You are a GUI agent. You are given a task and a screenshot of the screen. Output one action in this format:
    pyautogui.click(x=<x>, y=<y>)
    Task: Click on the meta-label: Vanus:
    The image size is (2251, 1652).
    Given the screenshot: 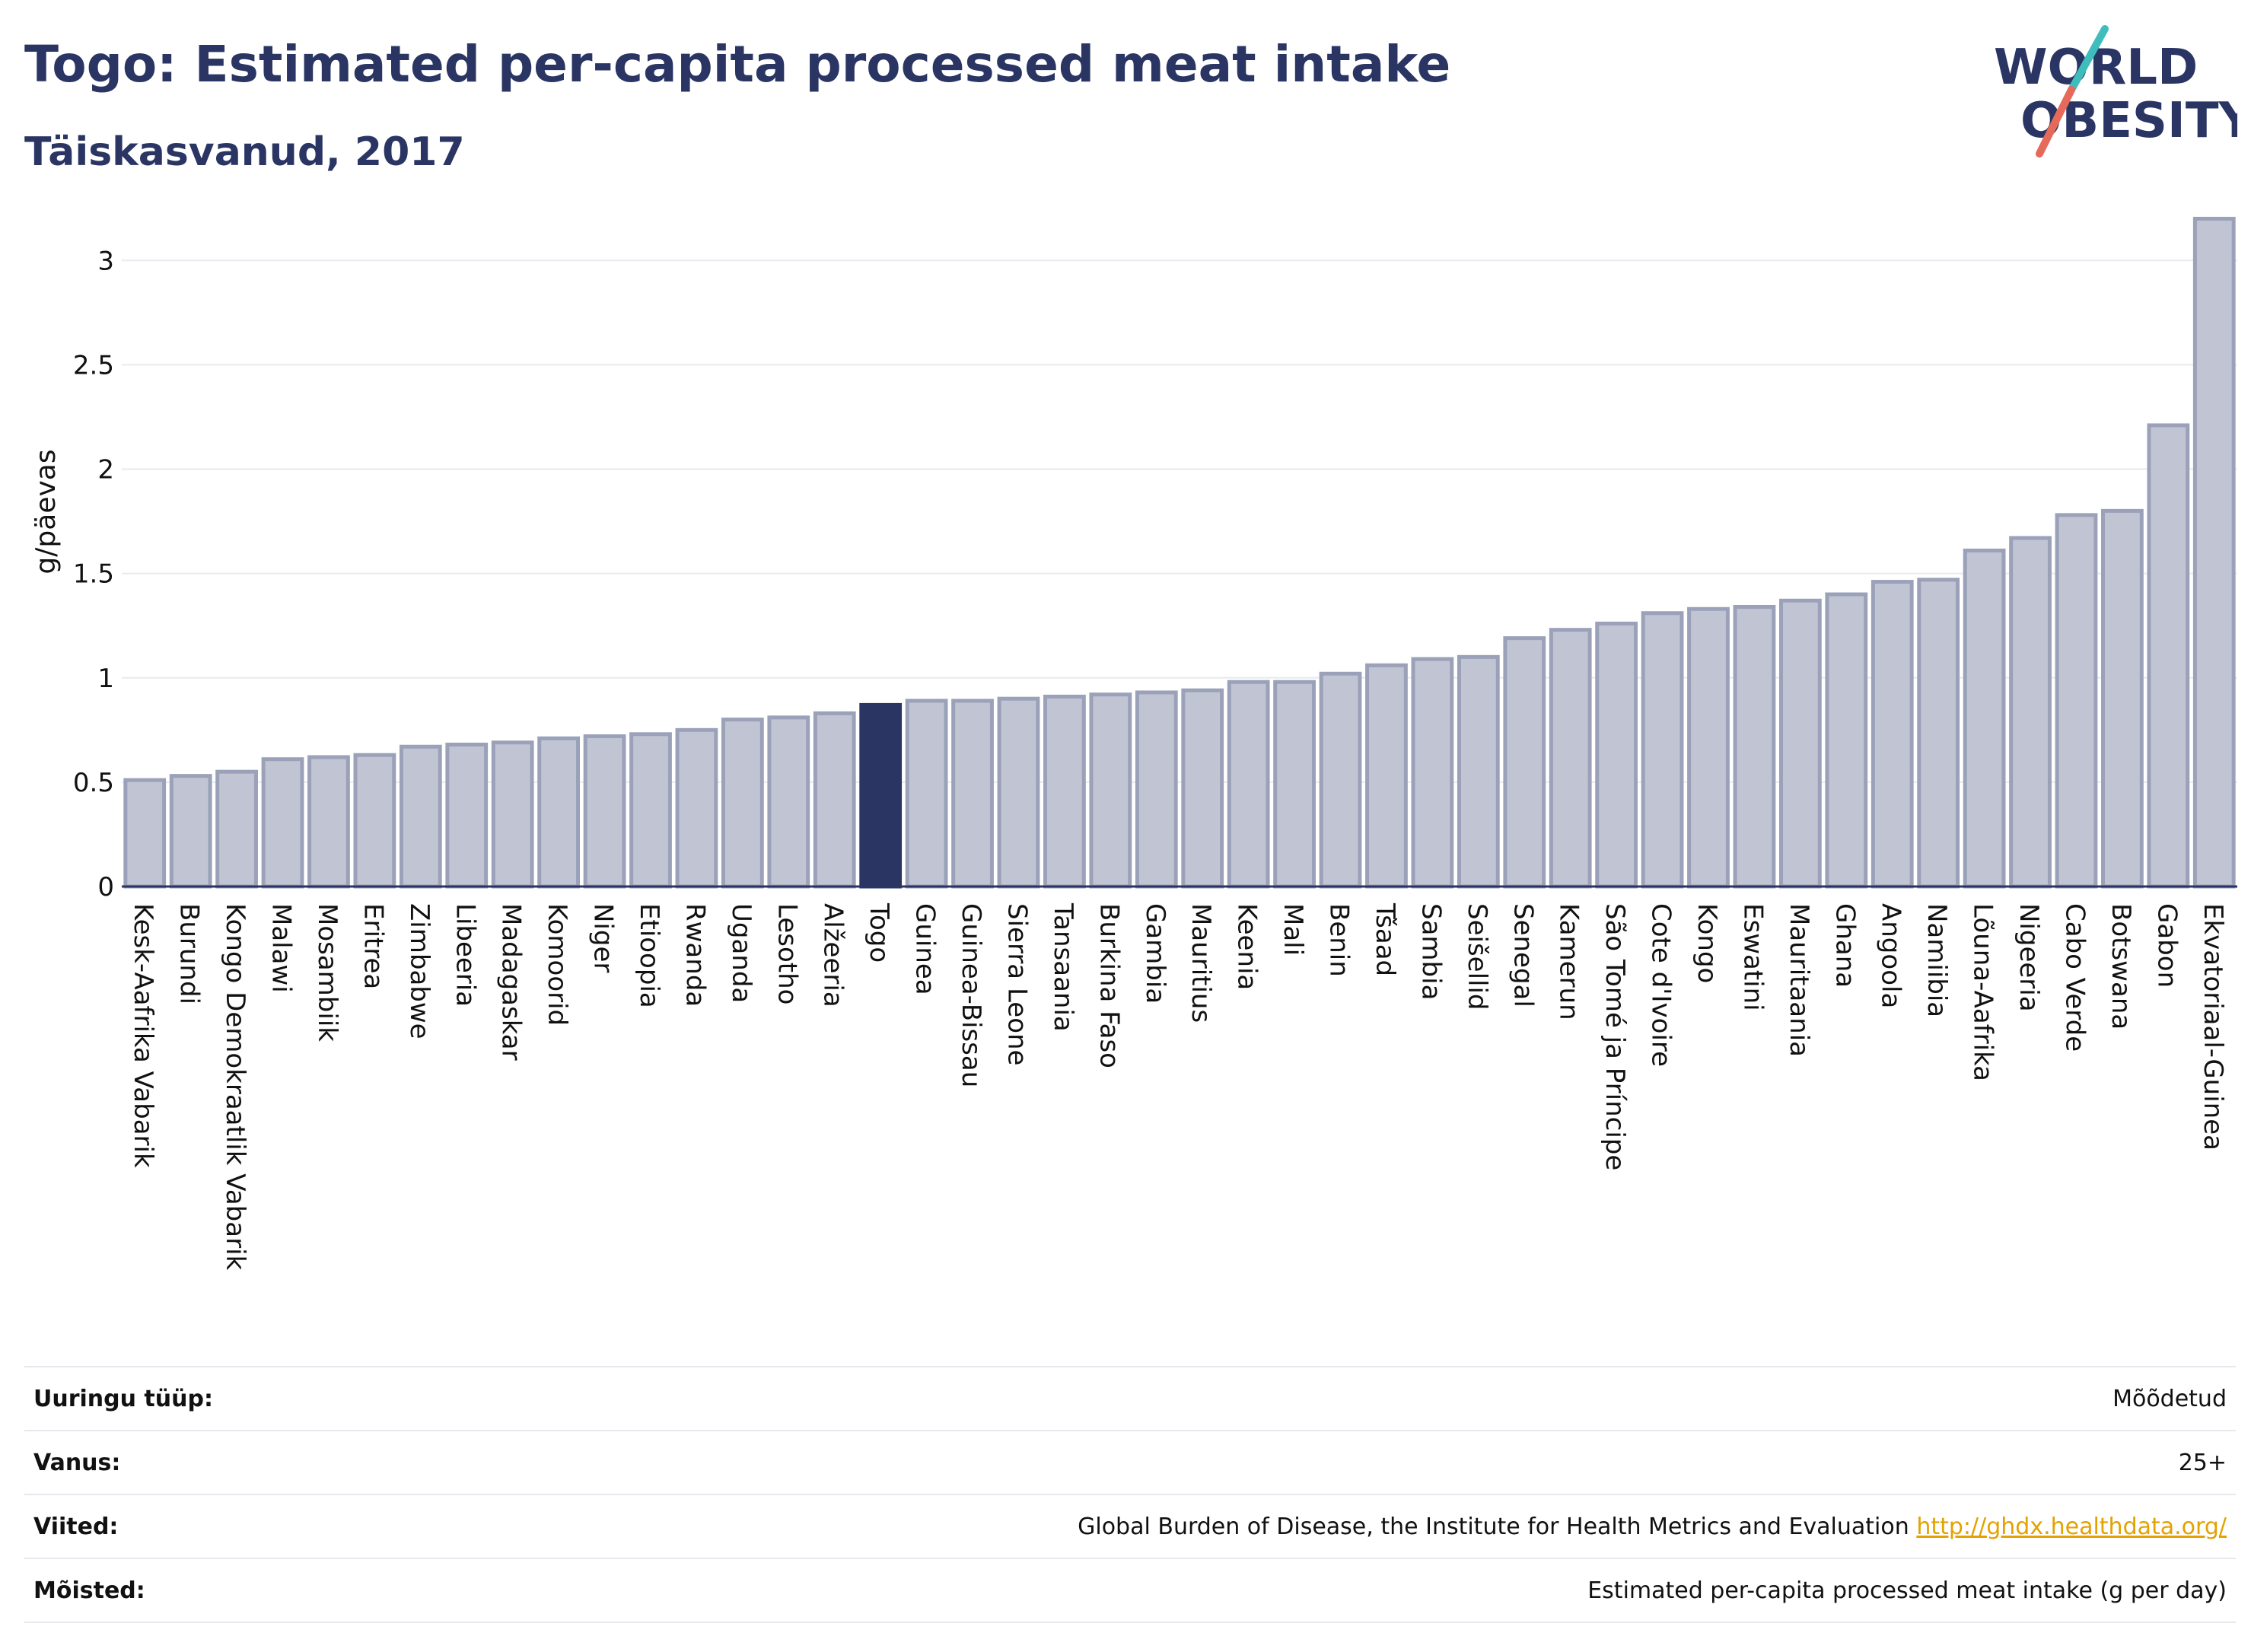 What is the action you would take?
    pyautogui.click(x=77, y=1462)
    